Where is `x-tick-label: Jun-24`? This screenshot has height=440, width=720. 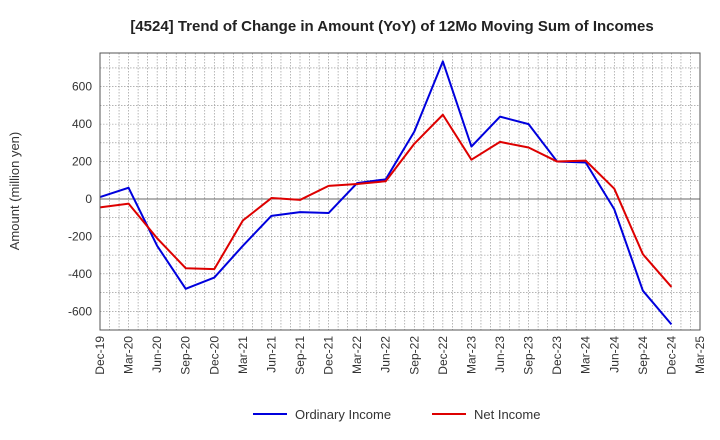 x-tick-label: Jun-24 is located at coordinates (614, 354).